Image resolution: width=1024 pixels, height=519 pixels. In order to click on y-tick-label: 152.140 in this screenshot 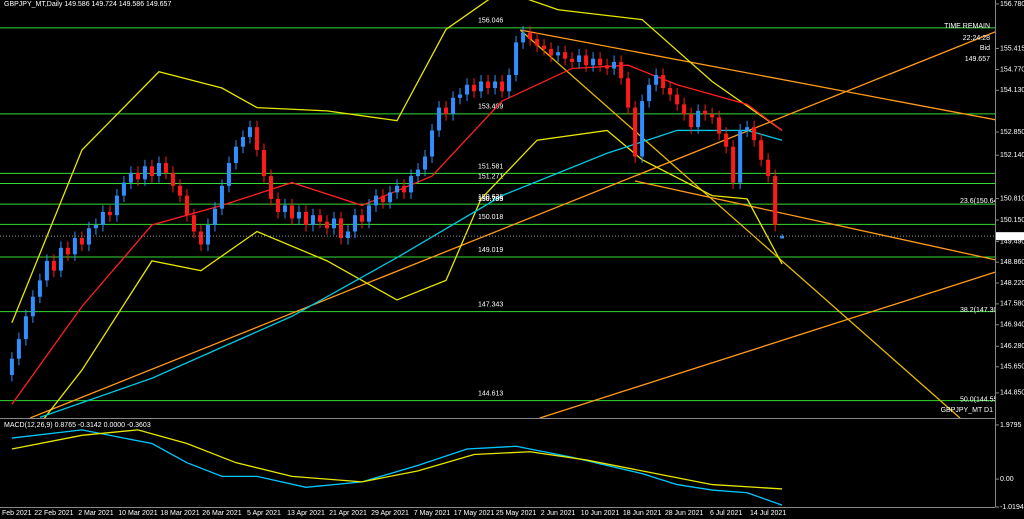, I will do `click(1012, 155)`.